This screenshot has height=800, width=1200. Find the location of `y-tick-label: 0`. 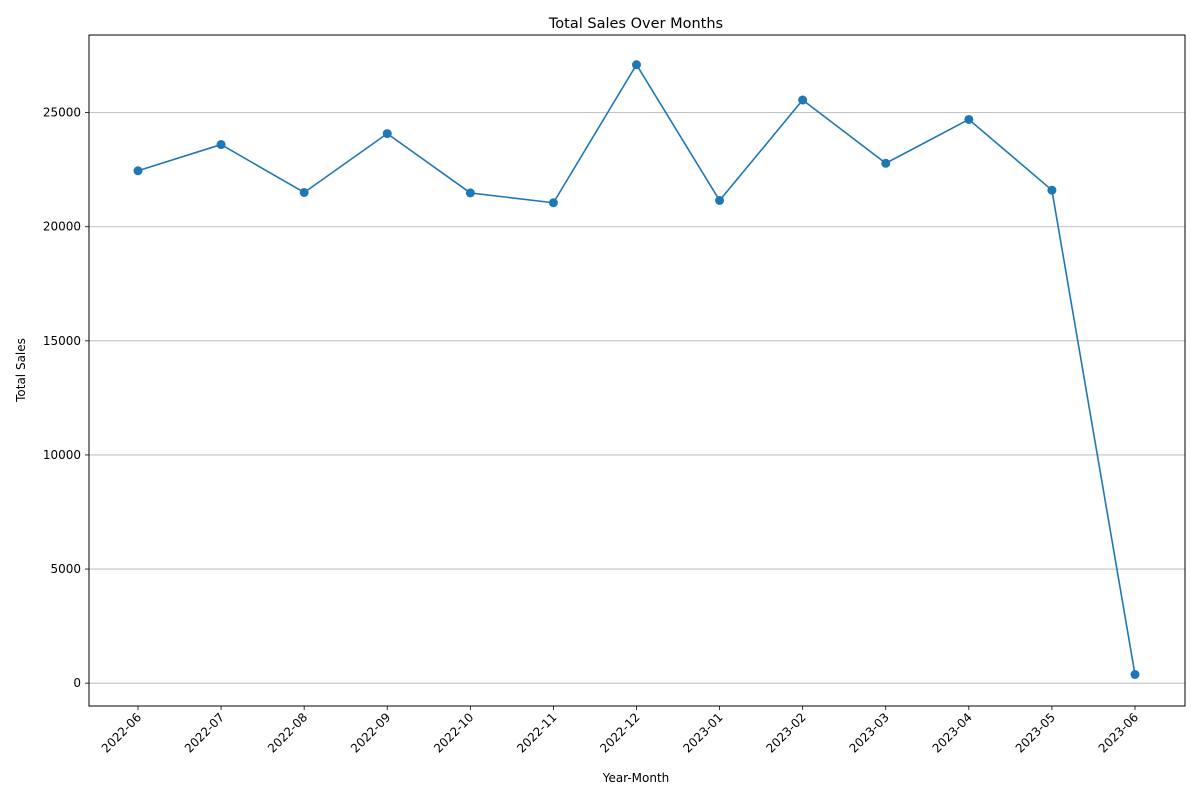

y-tick-label: 0 is located at coordinates (77, 683).